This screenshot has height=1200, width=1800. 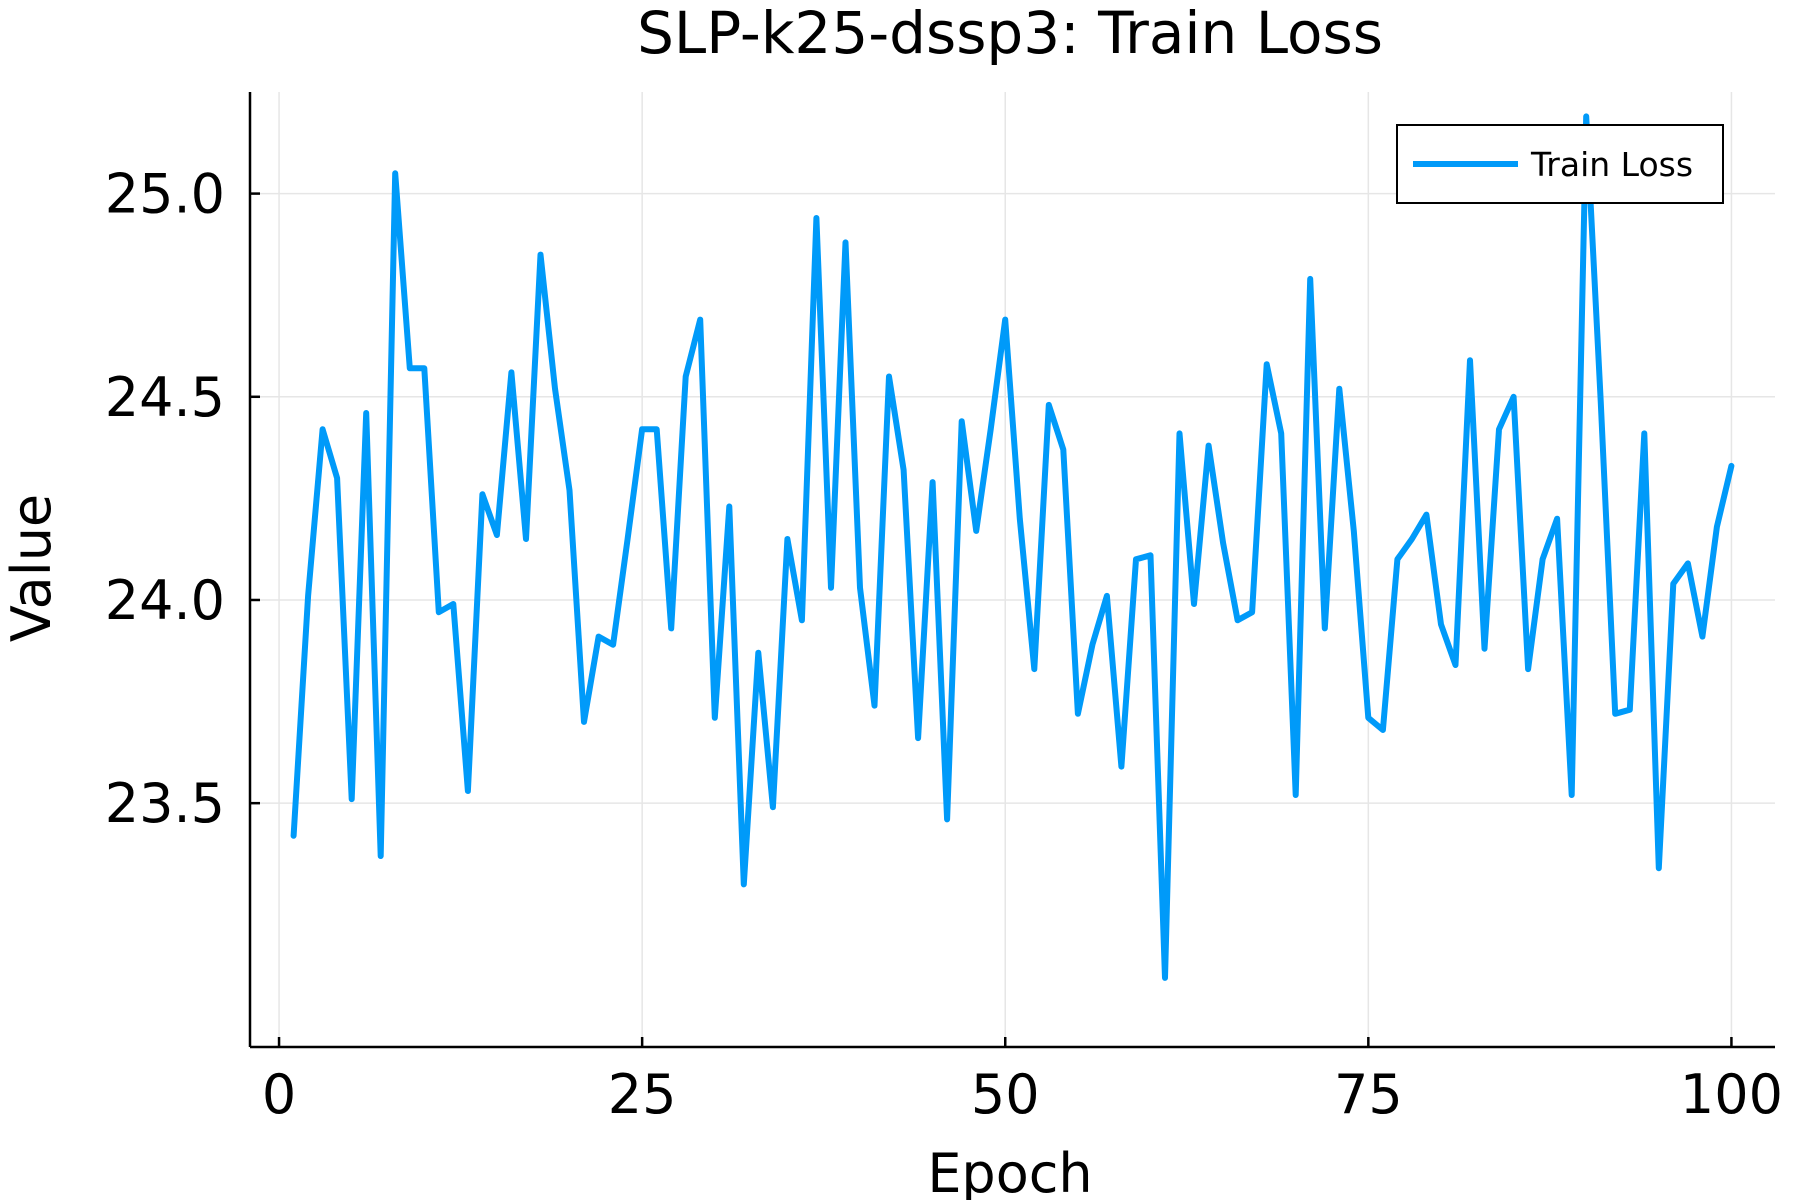 What do you see at coordinates (1009, 1171) in the screenshot?
I see `x-axis-label: Epoch` at bounding box center [1009, 1171].